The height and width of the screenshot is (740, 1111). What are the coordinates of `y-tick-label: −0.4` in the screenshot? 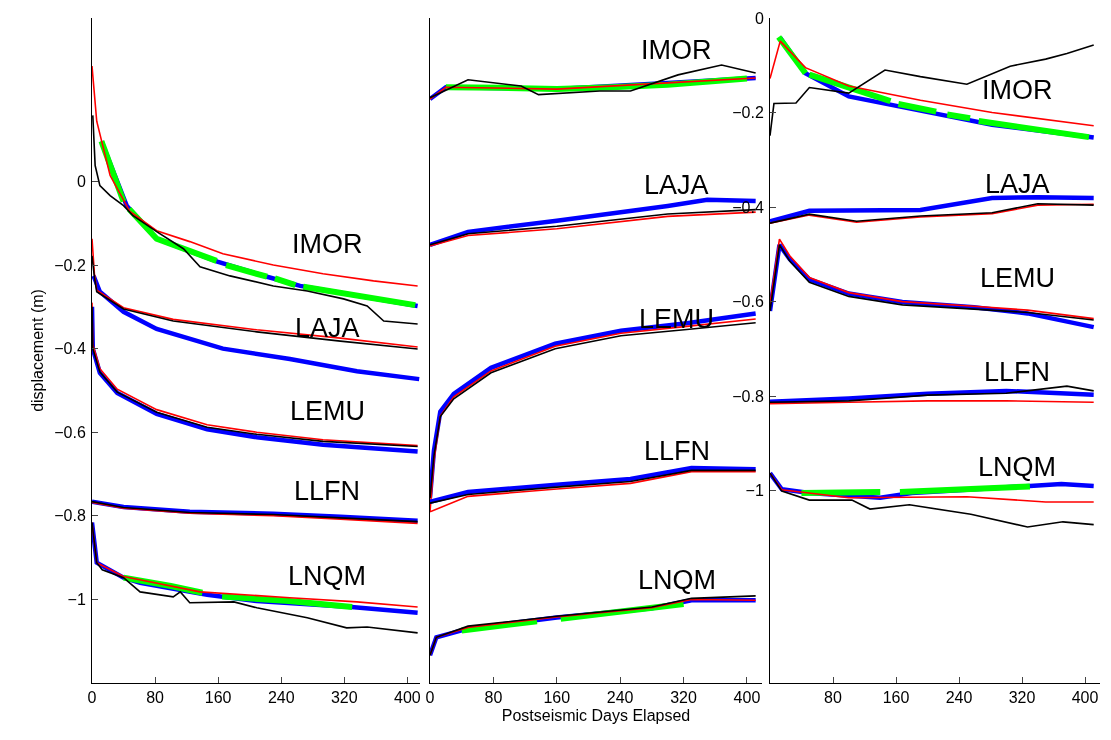 It's located at (70, 349).